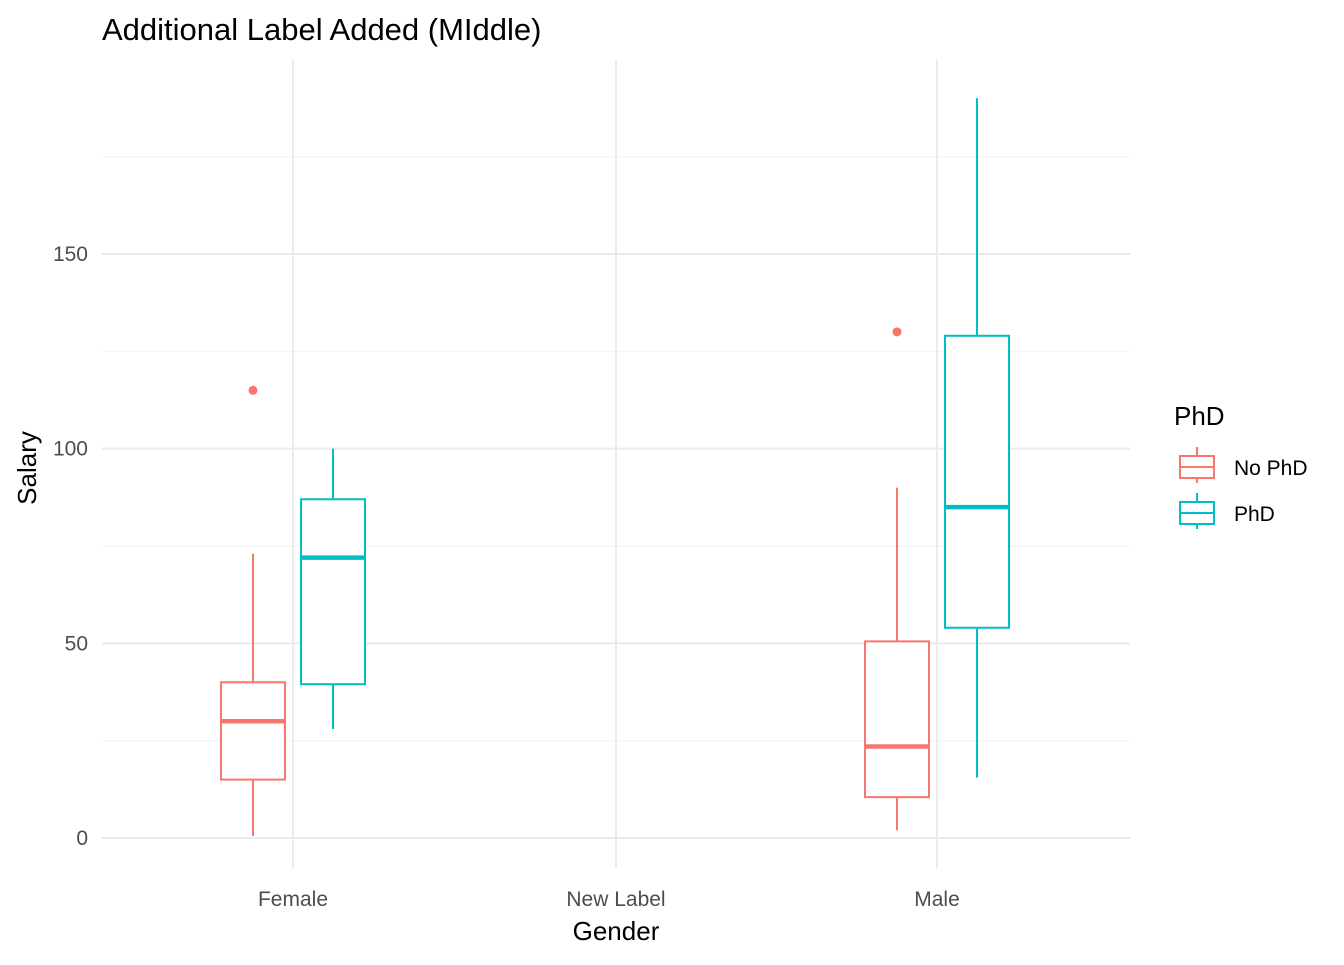 The width and height of the screenshot is (1344, 965). I want to click on y-tick-label: 150, so click(70, 254).